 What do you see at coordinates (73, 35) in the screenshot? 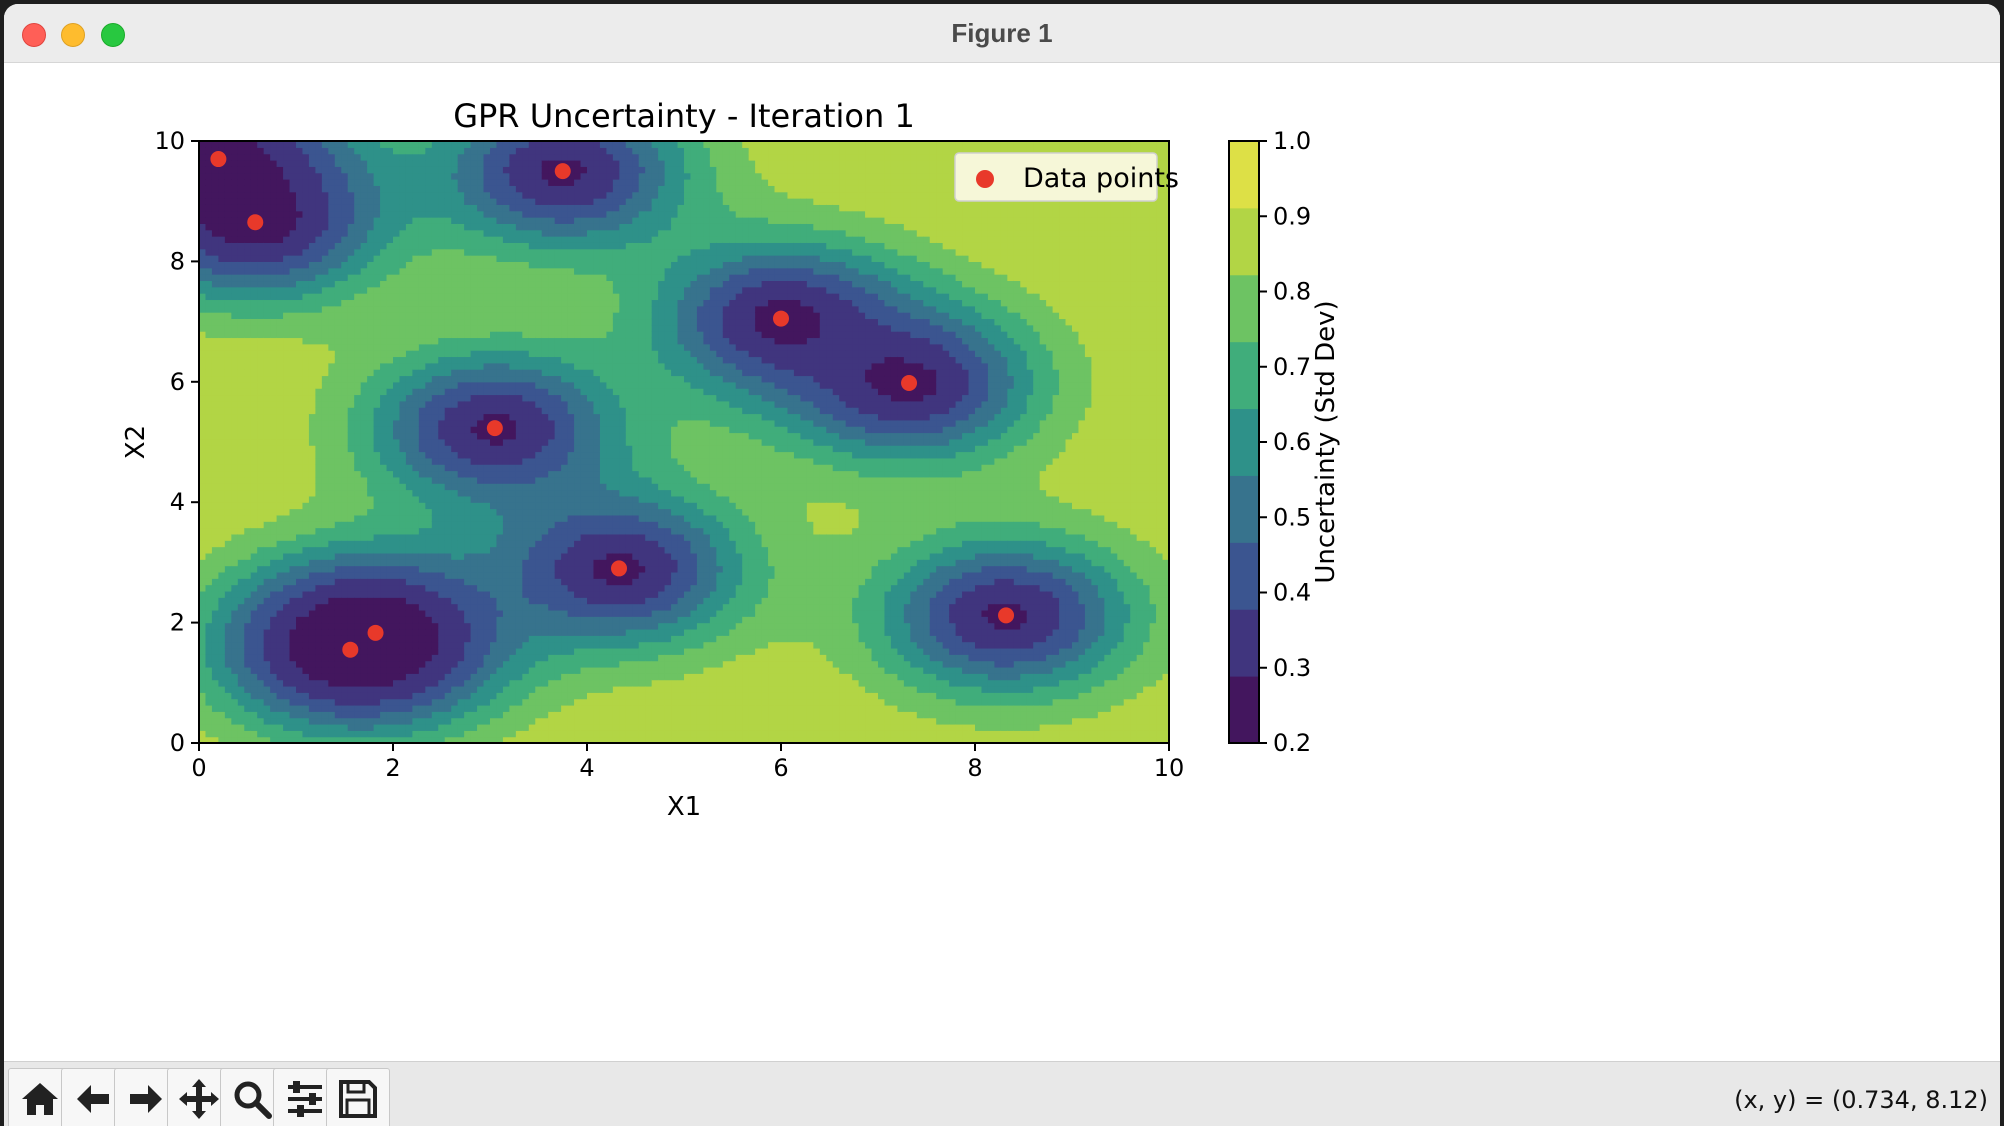
I see `minimize-window-button` at bounding box center [73, 35].